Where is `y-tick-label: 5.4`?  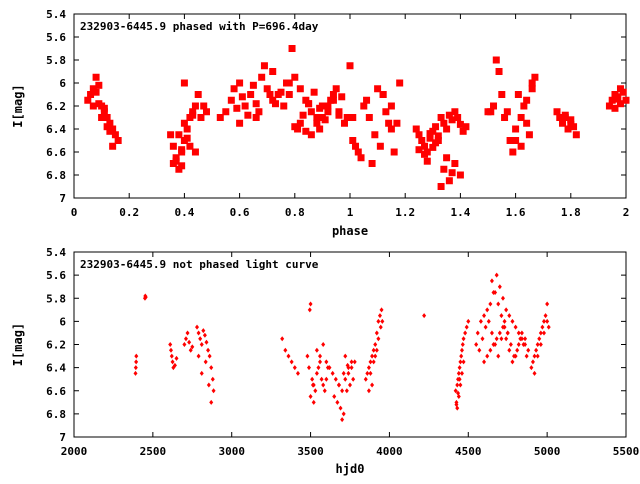 y-tick-label: 5.4 is located at coordinates (56, 252).